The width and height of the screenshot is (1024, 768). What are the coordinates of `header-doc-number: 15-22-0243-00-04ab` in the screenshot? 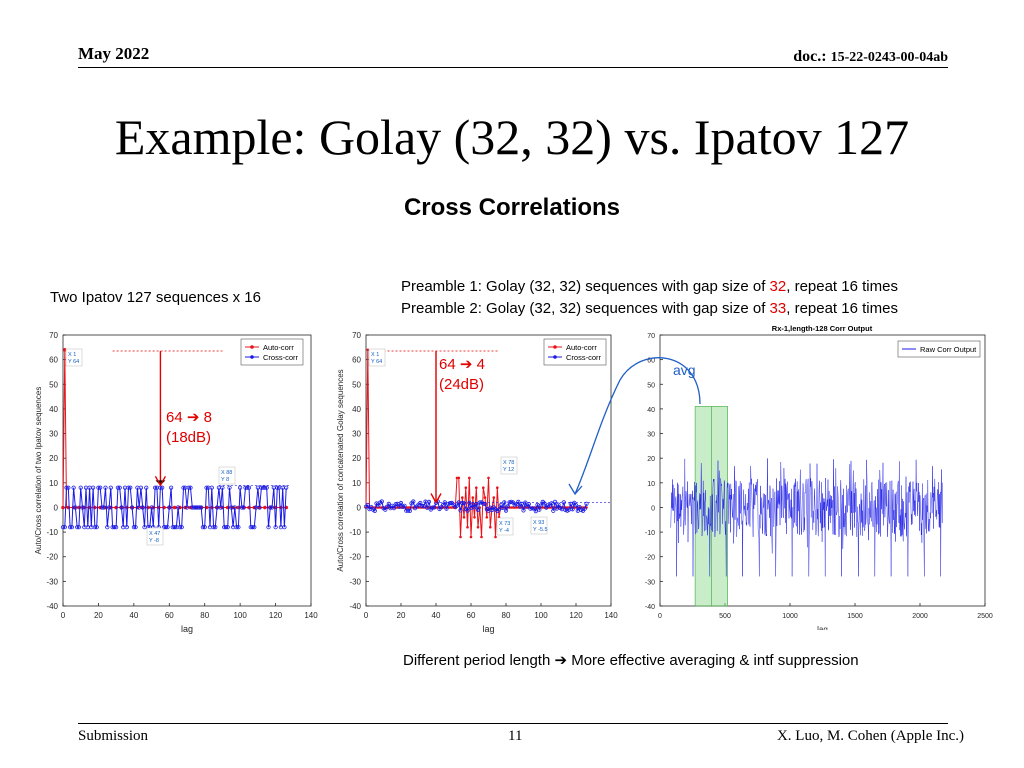 It's located at (889, 57).